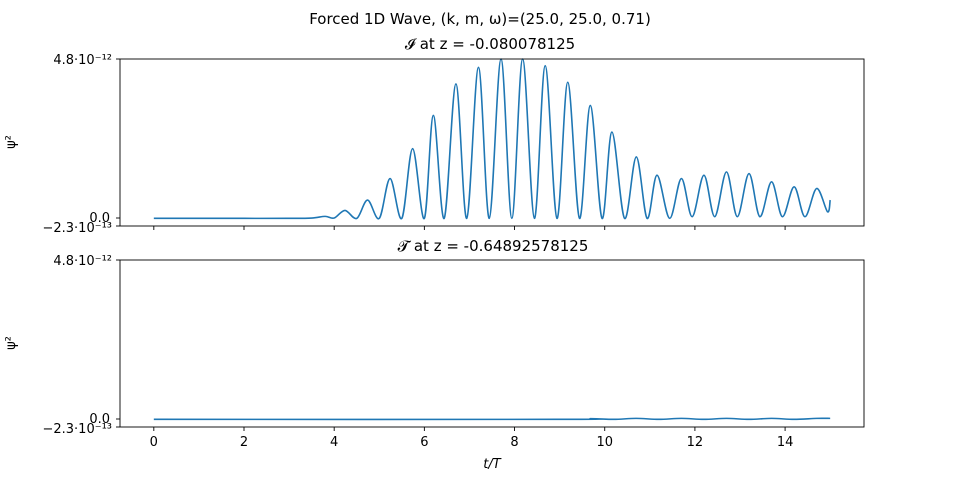 Image resolution: width=960 pixels, height=480 pixels. Describe the element at coordinates (492, 464) in the screenshot. I see `x-axis-label: t/T` at that location.